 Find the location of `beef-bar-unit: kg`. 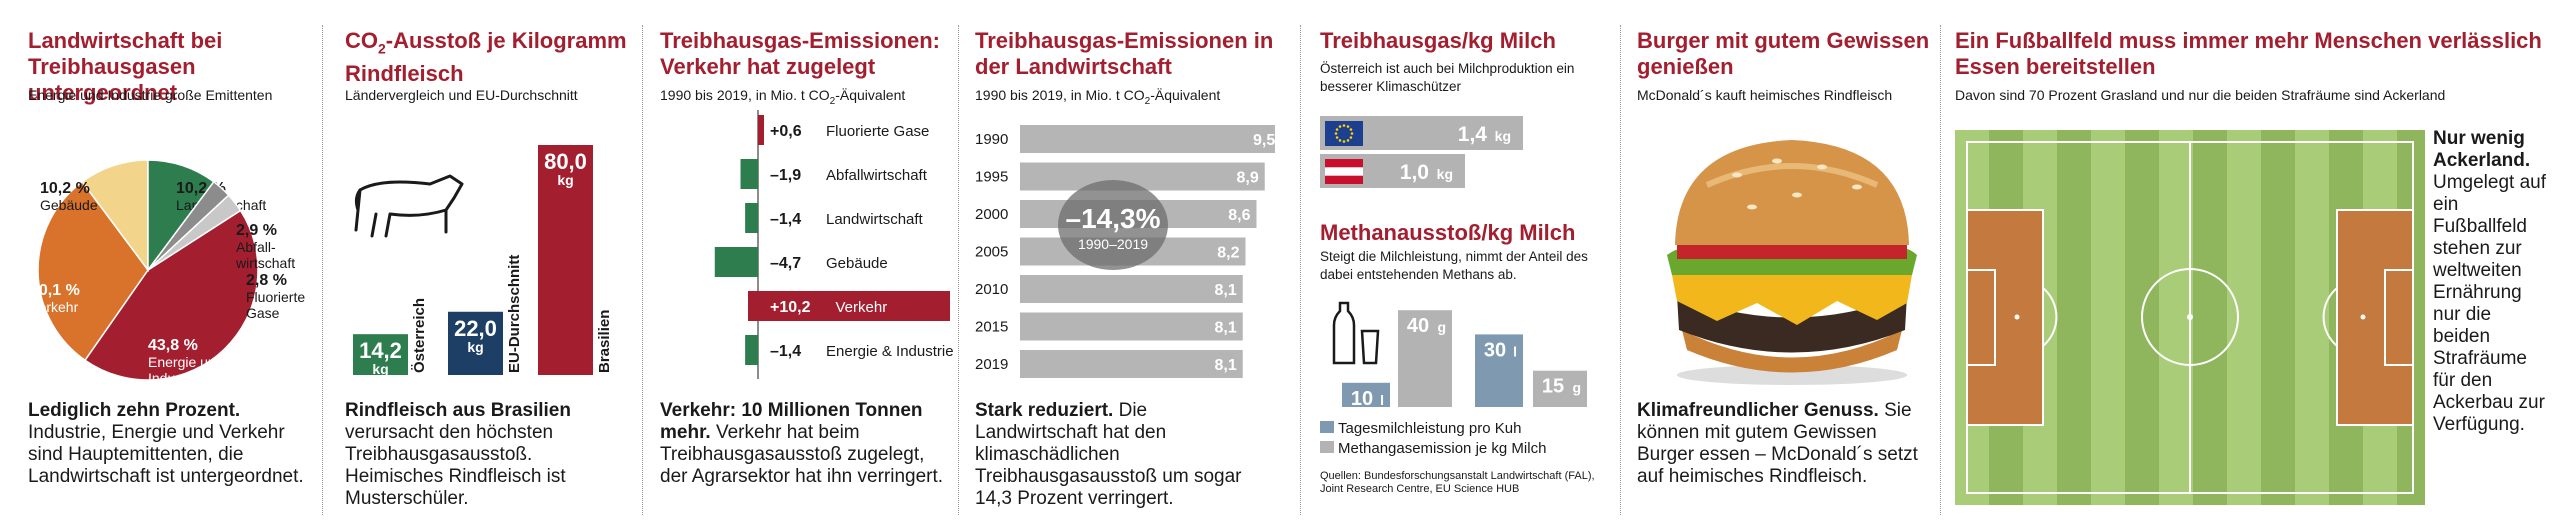

beef-bar-unit: kg is located at coordinates (565, 180).